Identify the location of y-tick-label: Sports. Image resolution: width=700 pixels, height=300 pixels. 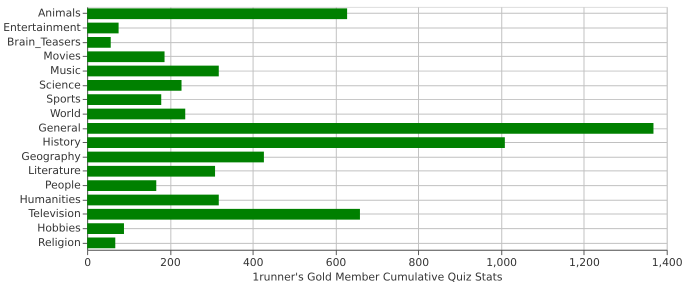
(64, 99).